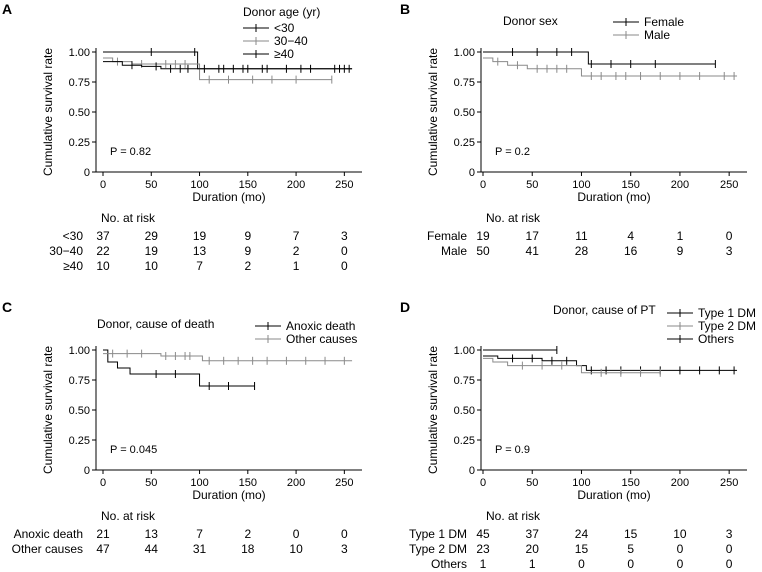 The width and height of the screenshot is (762, 572). Describe the element at coordinates (438, 549) in the screenshot. I see `risk-row-label: Type 2 DM` at that location.